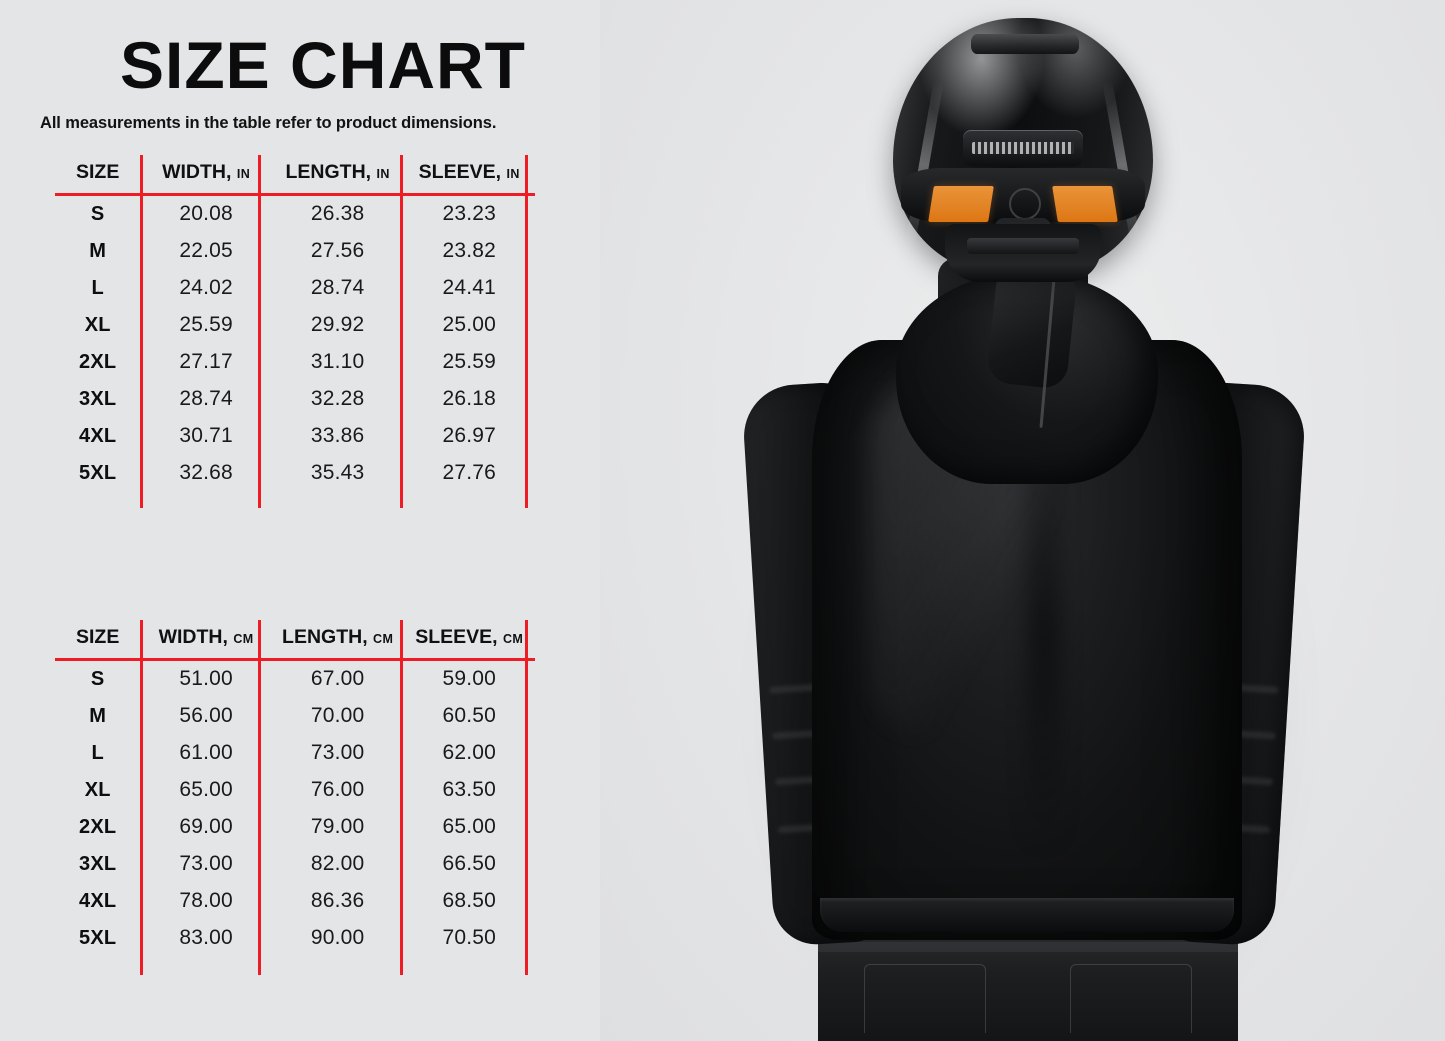 The image size is (1445, 1041). I want to click on helmet-chin-bar, so click(1023, 253).